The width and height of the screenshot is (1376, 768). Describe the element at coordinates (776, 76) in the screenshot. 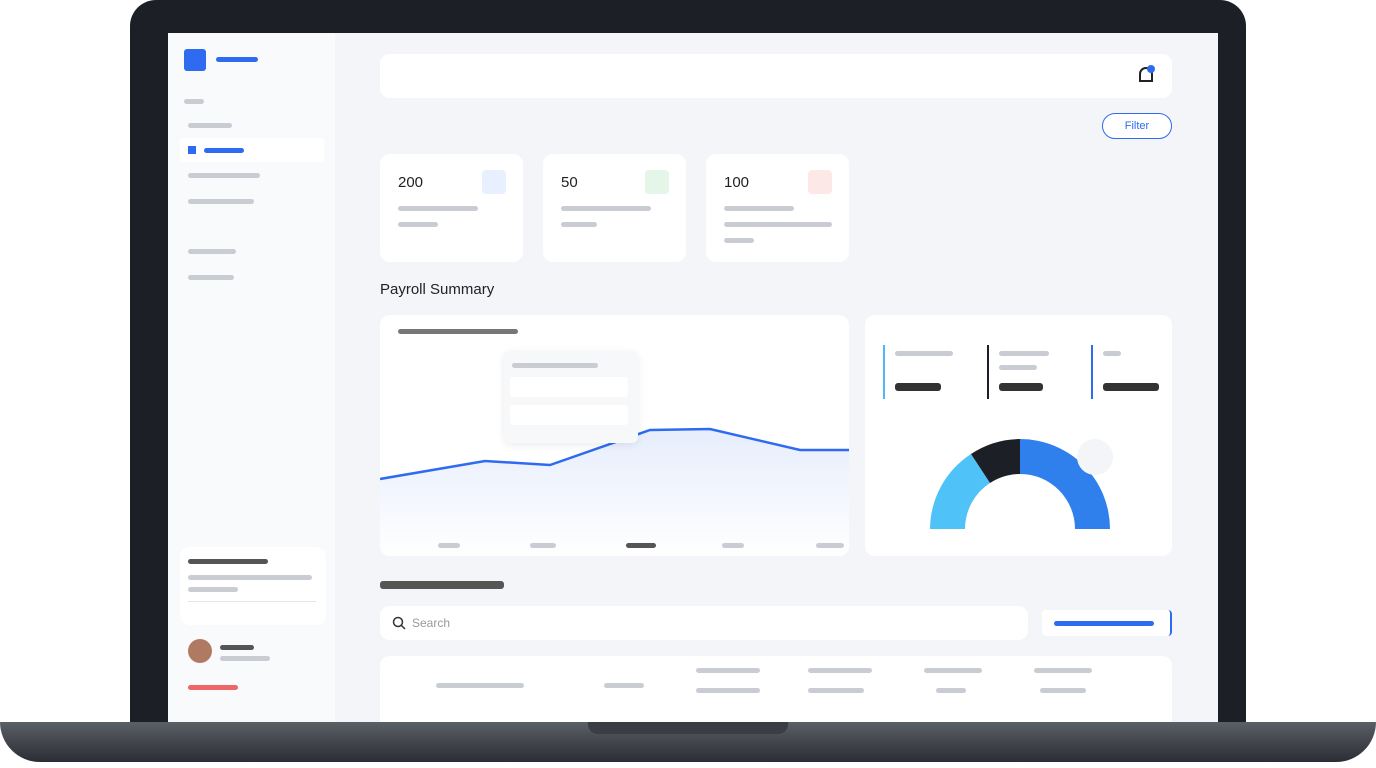

I see `top-bar` at that location.